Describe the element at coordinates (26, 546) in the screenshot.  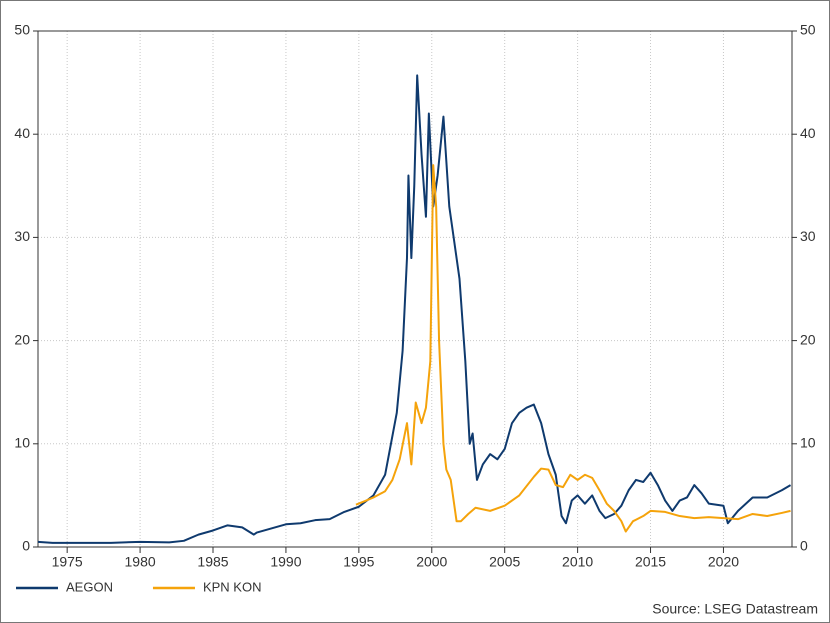
I see `y-tick-label: 0` at that location.